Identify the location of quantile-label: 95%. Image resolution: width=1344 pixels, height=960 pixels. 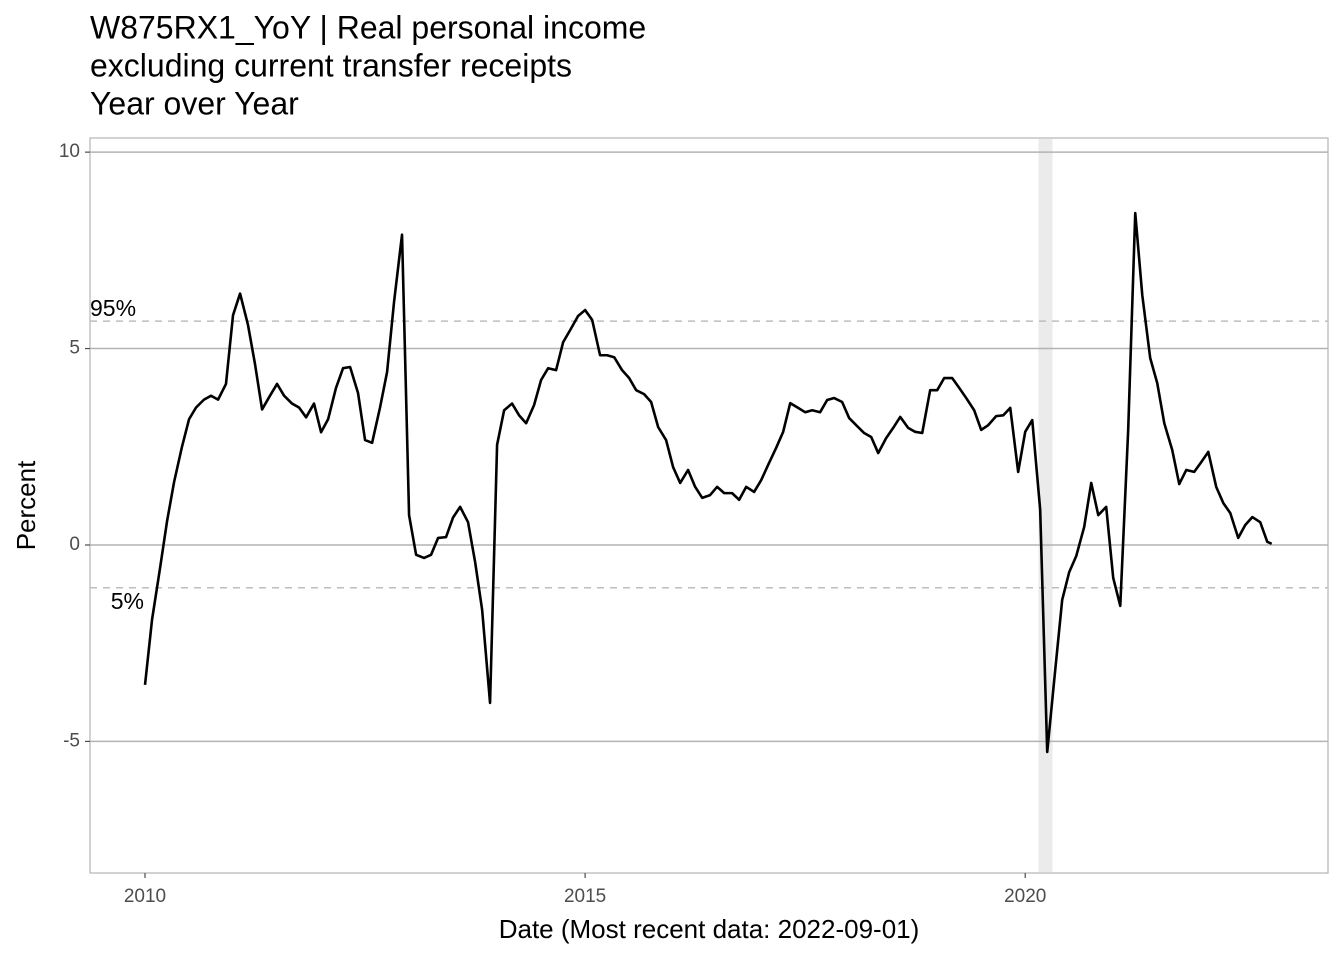
(113, 308).